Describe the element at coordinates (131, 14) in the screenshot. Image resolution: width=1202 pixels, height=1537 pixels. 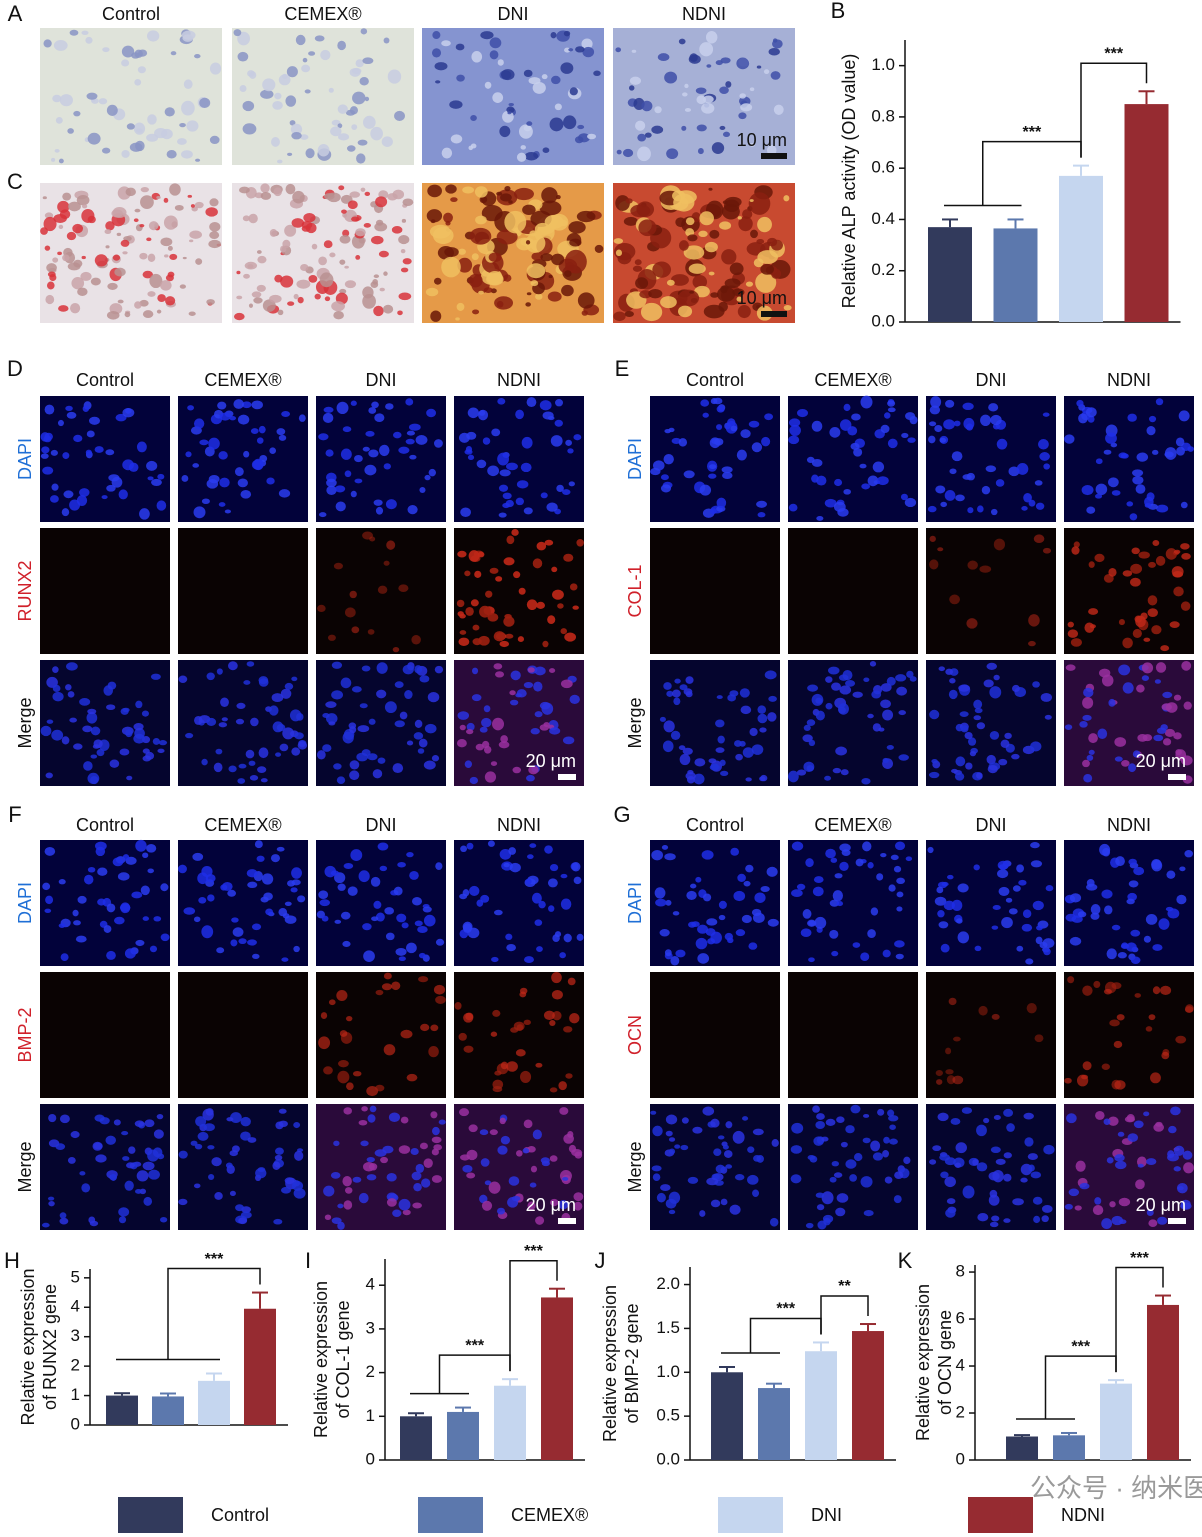
I see `column-label: Control` at that location.